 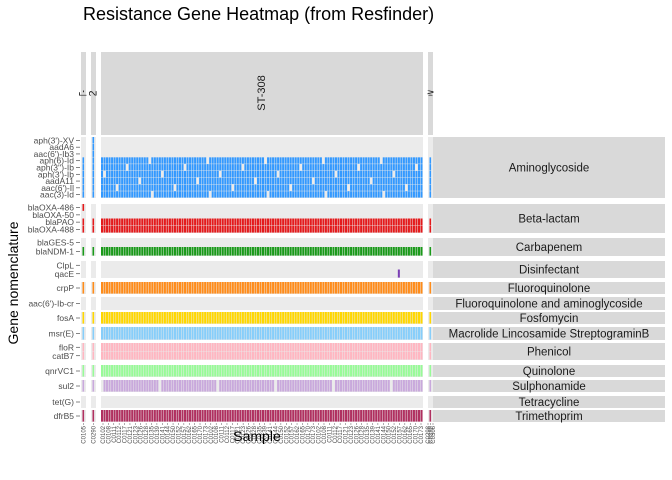 I want to click on y-tick-label: aadA6, so click(x=61, y=147).